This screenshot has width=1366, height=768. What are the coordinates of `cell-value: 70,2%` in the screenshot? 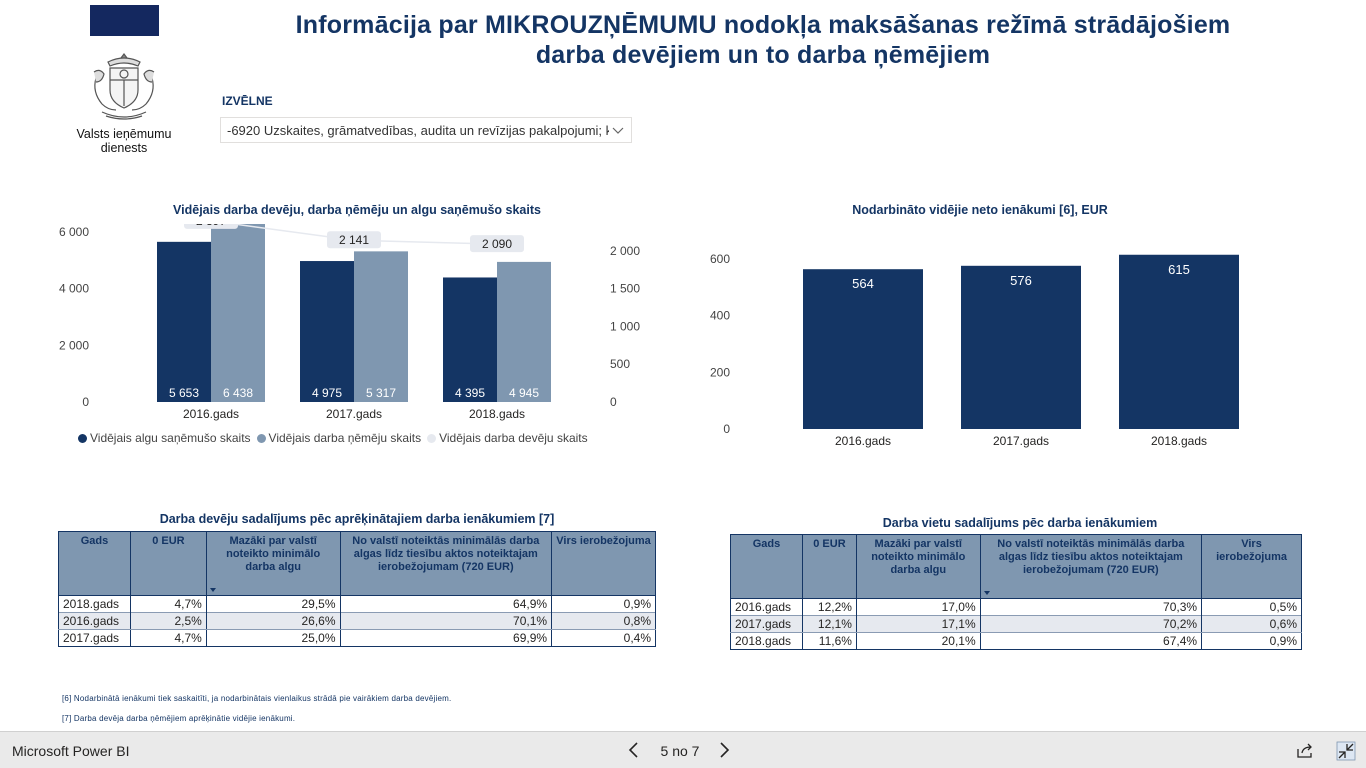 It's located at (1091, 624).